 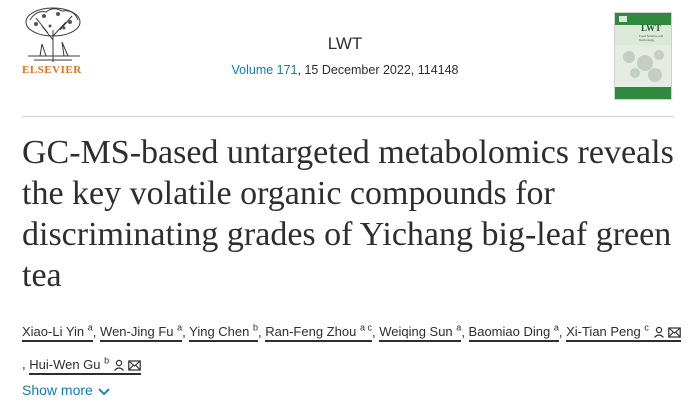 I want to click on elsevier-tree-logo, so click(x=53, y=42).